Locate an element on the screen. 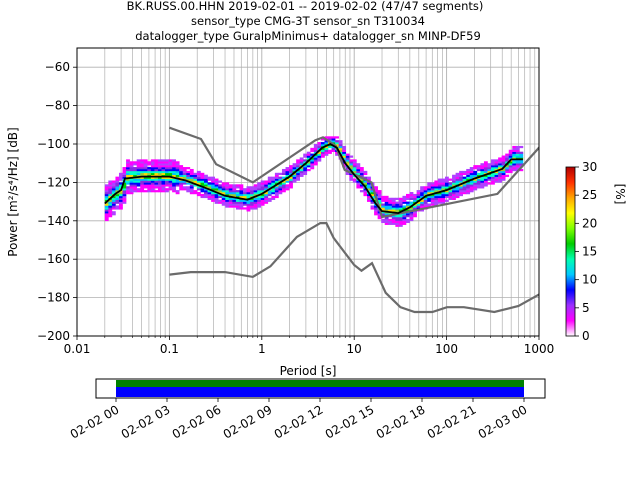 This screenshot has height=484, width=640. ppsd-heatmap is located at coordinates (314, 181).